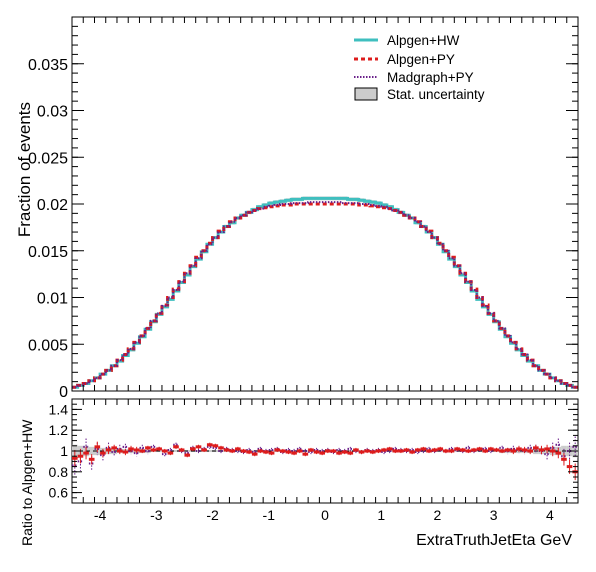 Image resolution: width=596 pixels, height=572 pixels. I want to click on x-tick-label: 0, so click(325, 515).